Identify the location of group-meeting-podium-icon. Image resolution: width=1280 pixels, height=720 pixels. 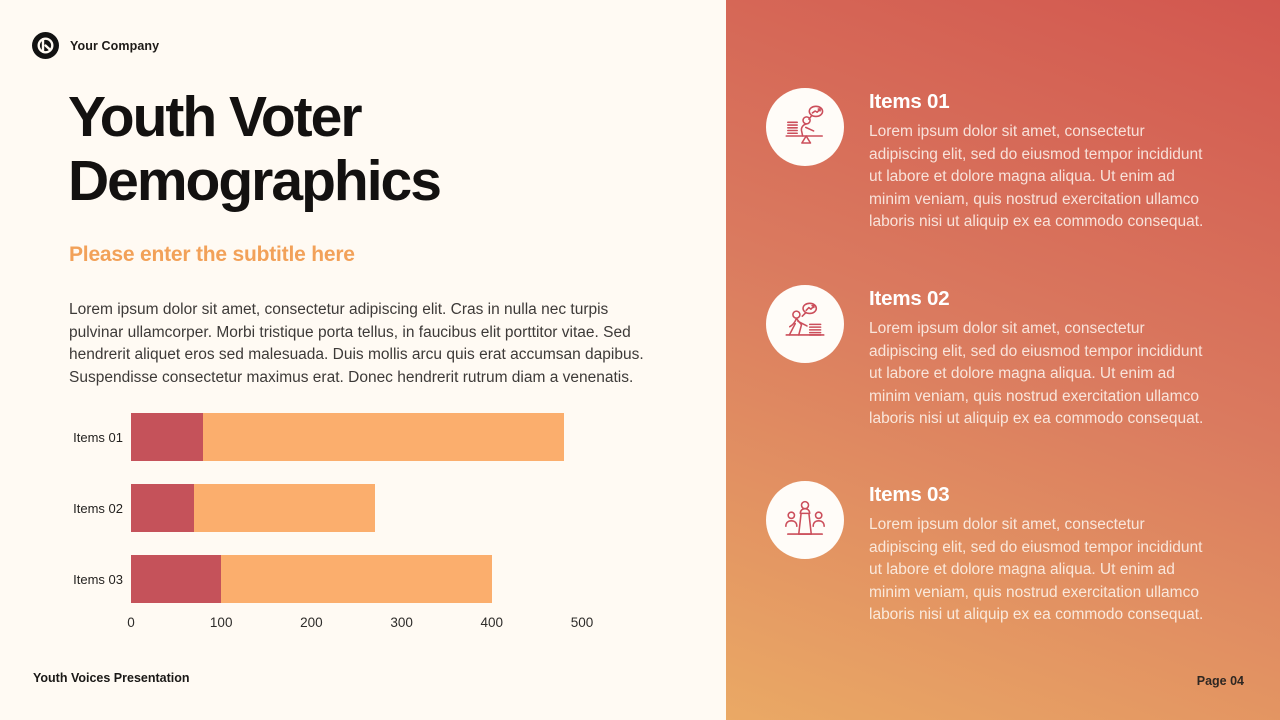
(805, 517).